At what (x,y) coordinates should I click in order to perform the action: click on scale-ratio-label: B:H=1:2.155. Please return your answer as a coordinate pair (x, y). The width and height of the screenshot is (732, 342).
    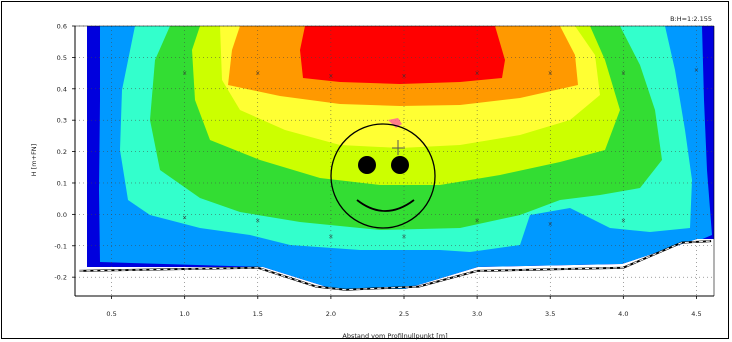
    Looking at the image, I should click on (691, 19).